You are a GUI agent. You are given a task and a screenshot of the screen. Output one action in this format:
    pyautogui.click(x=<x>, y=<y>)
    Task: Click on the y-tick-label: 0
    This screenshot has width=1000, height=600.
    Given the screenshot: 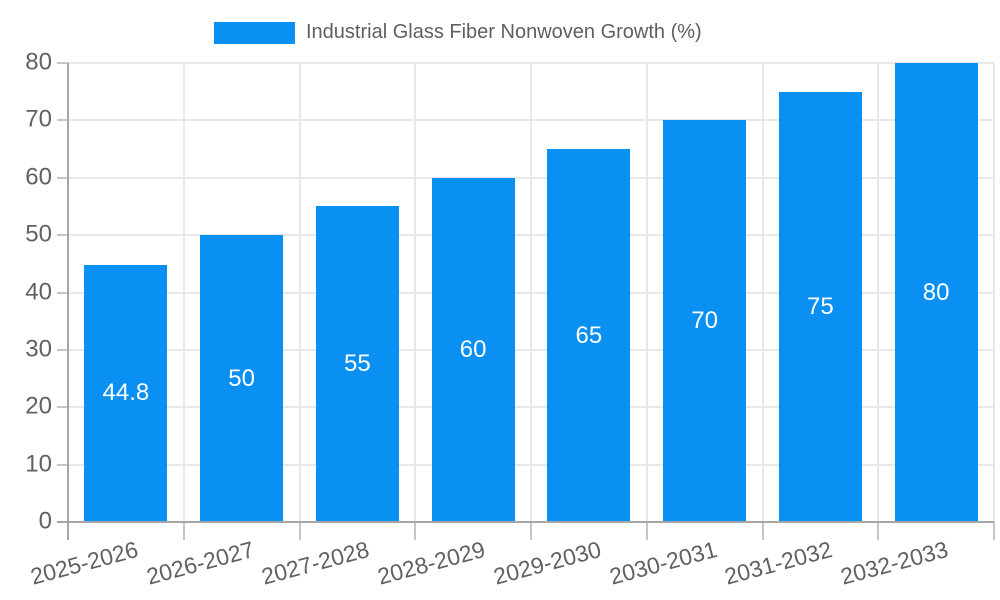 What is the action you would take?
    pyautogui.click(x=45, y=521)
    